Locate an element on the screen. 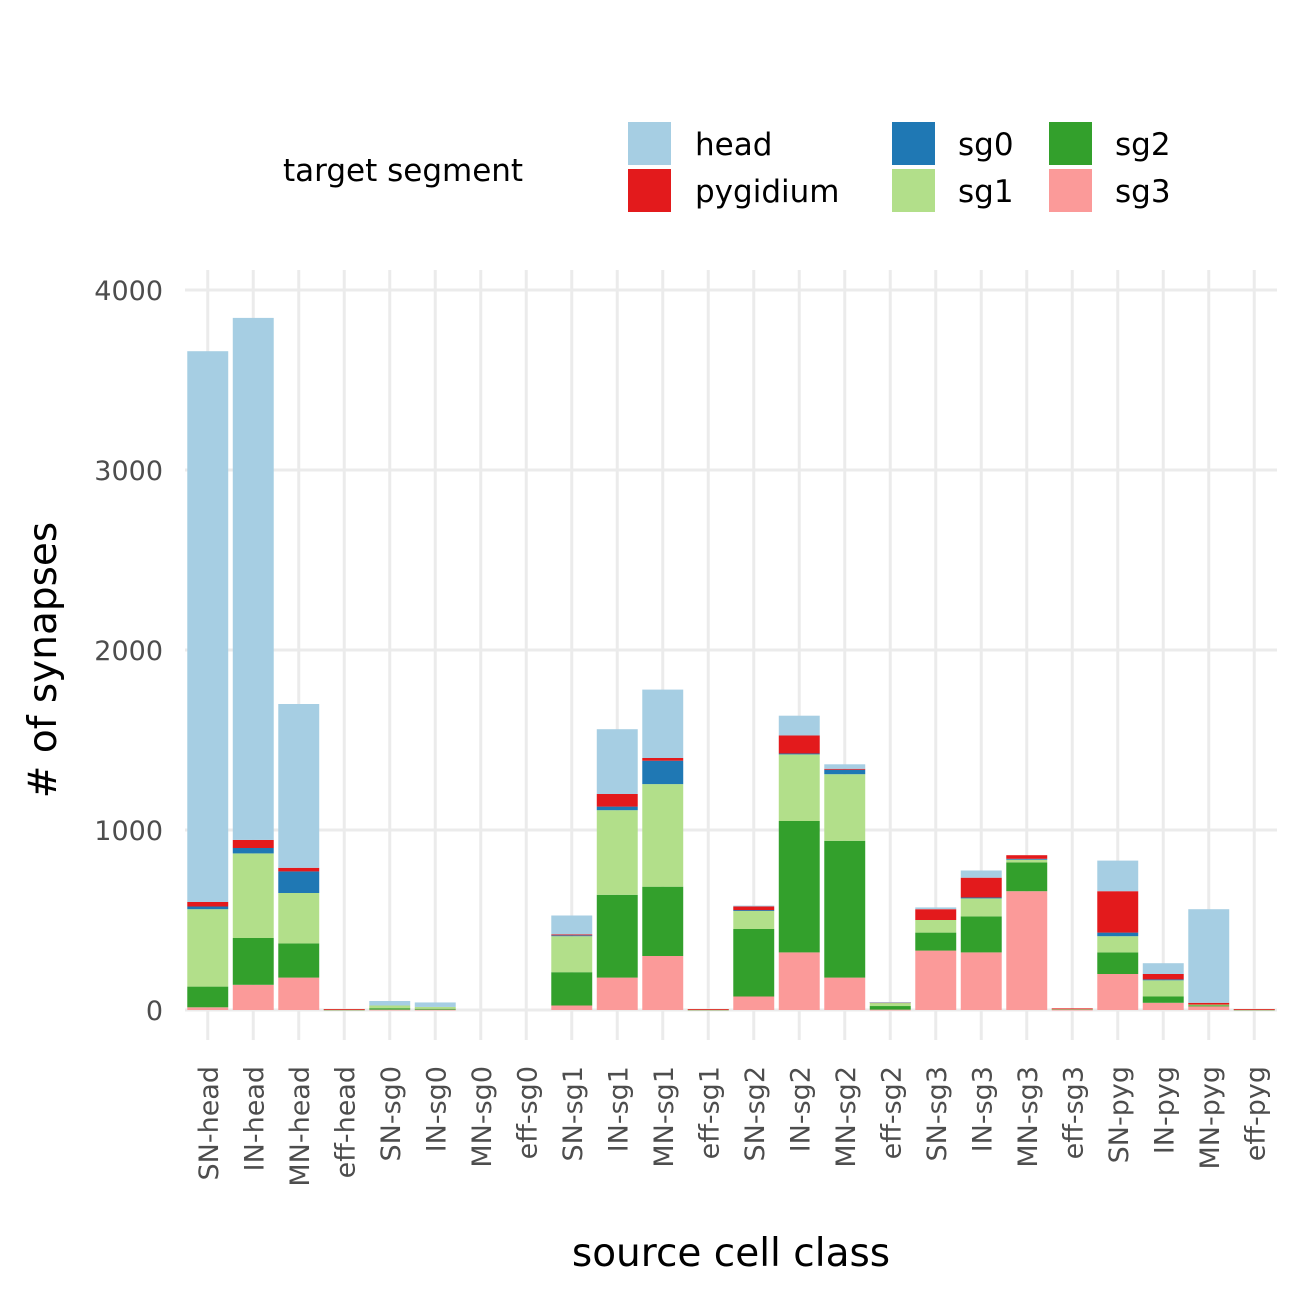 Image resolution: width=1300 pixels, height=1300 pixels. y-axis-ticks: 0 1000 2000 3000 4000 is located at coordinates (128, 651).